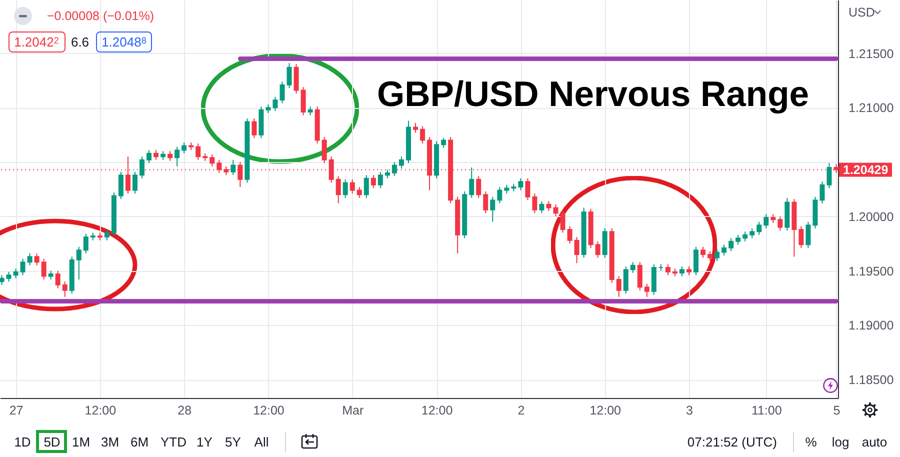 This screenshot has height=457, width=900. I want to click on text: 1Y, so click(204, 442).